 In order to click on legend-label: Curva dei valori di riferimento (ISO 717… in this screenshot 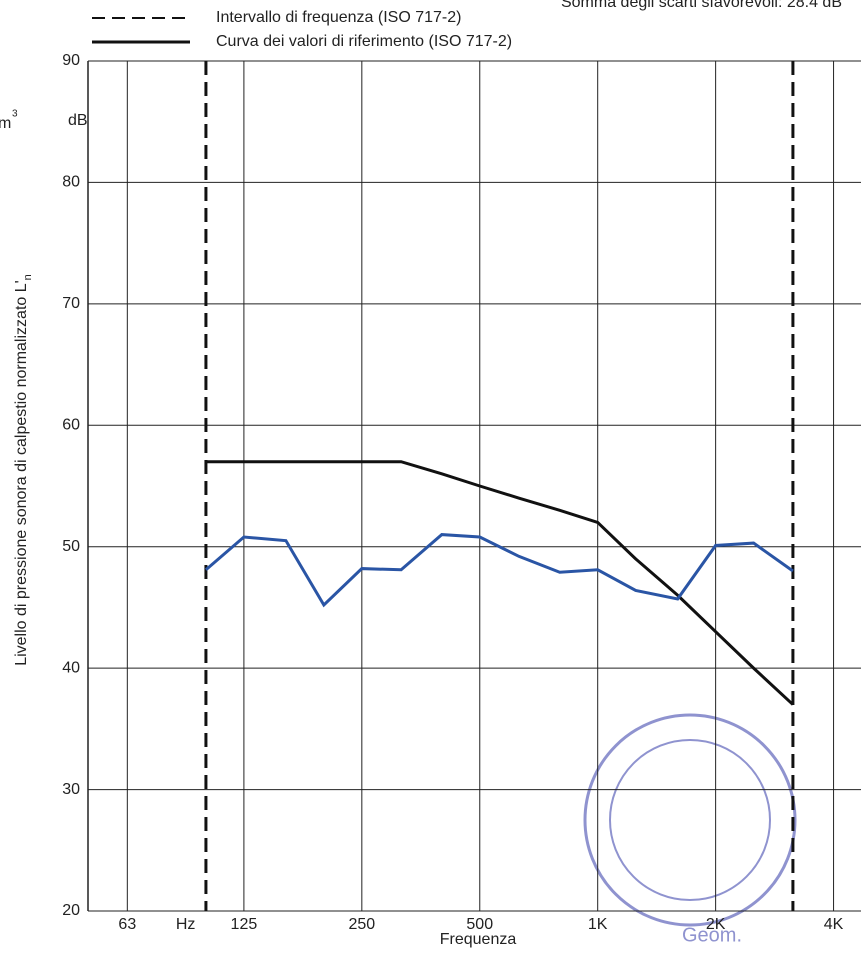, I will do `click(364, 41)`.